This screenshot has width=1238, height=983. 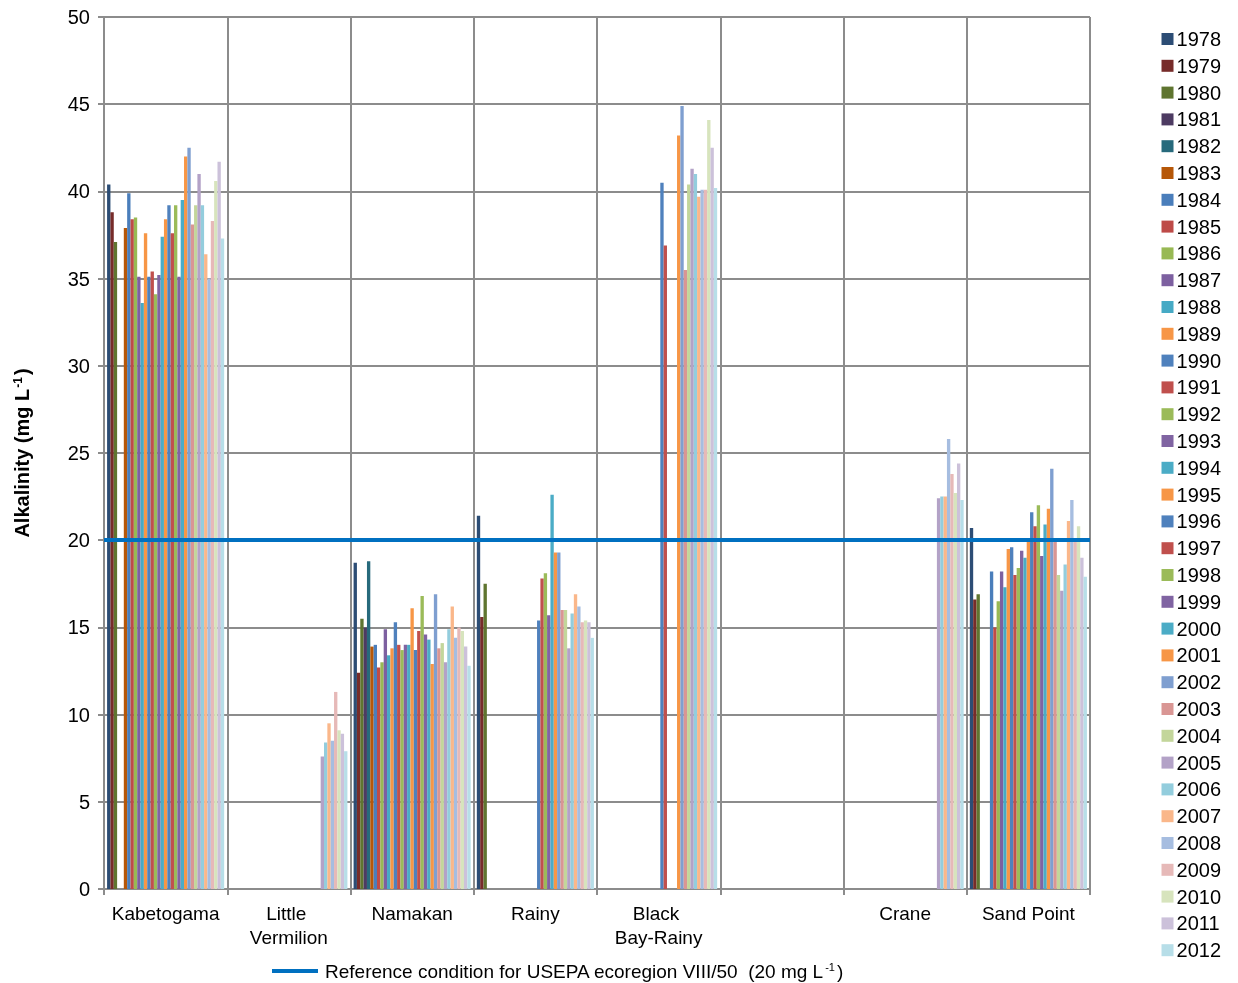 What do you see at coordinates (1199, 601) in the screenshot?
I see `legend-label: 1999` at bounding box center [1199, 601].